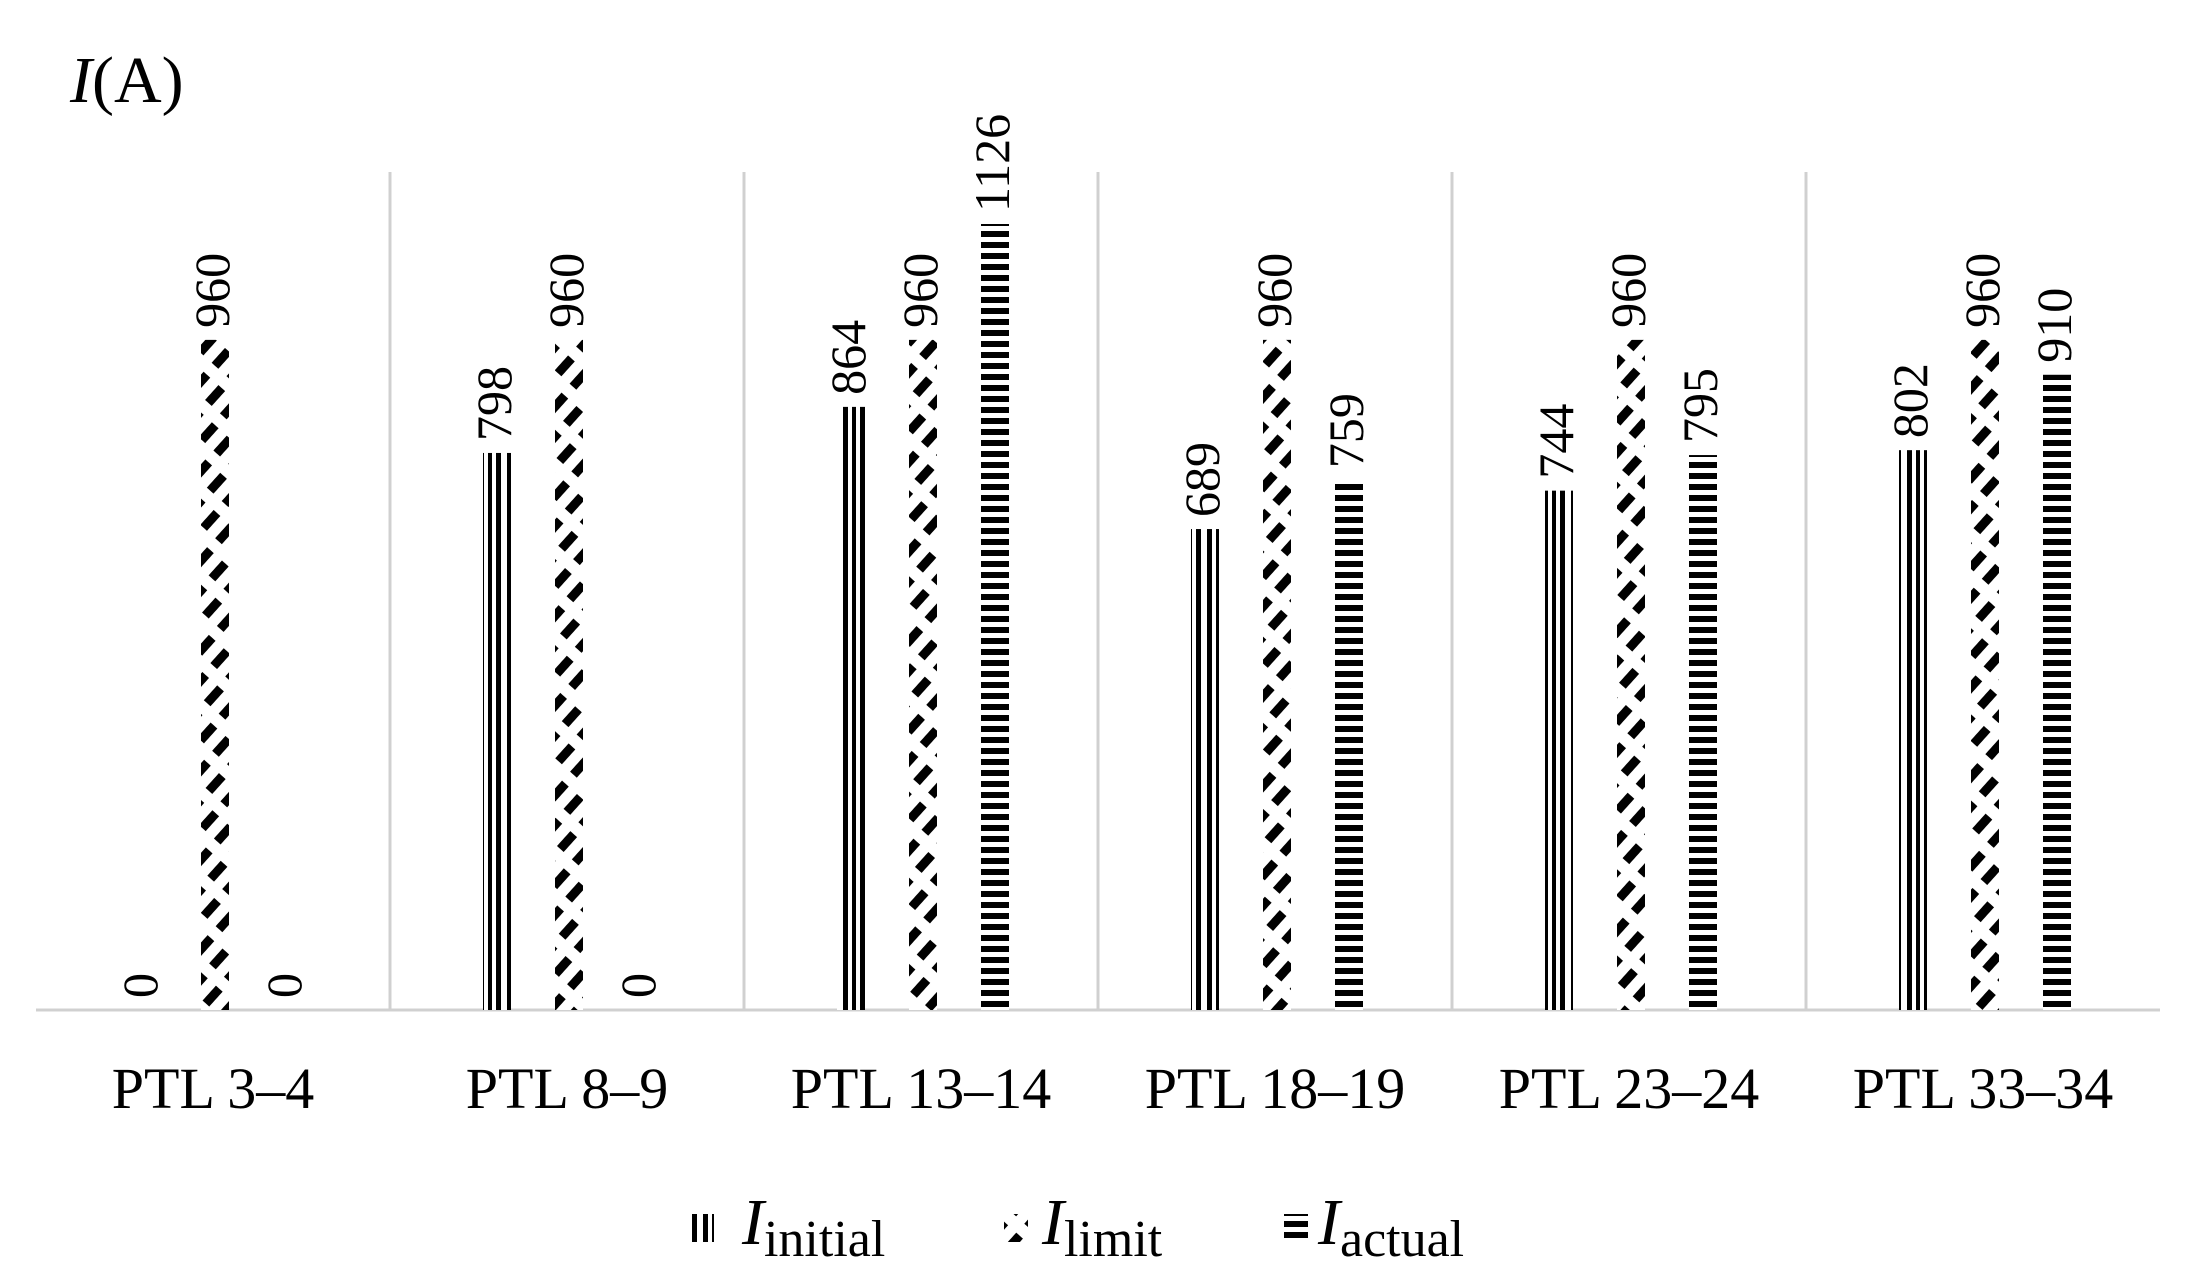 The height and width of the screenshot is (1276, 2199). Describe the element at coordinates (1330, 1222) in the screenshot. I see `legend-label-actual: I` at that location.